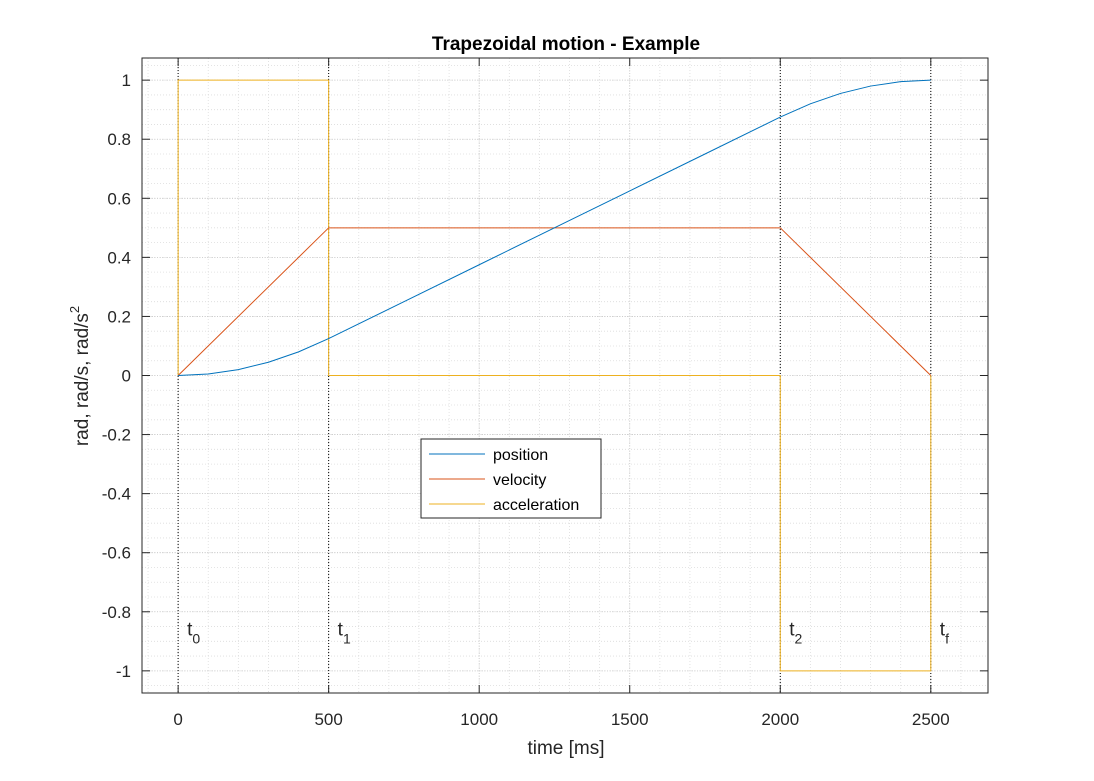 The height and width of the screenshot is (781, 1094). I want to click on y-tick-label: -0.8, so click(116, 612).